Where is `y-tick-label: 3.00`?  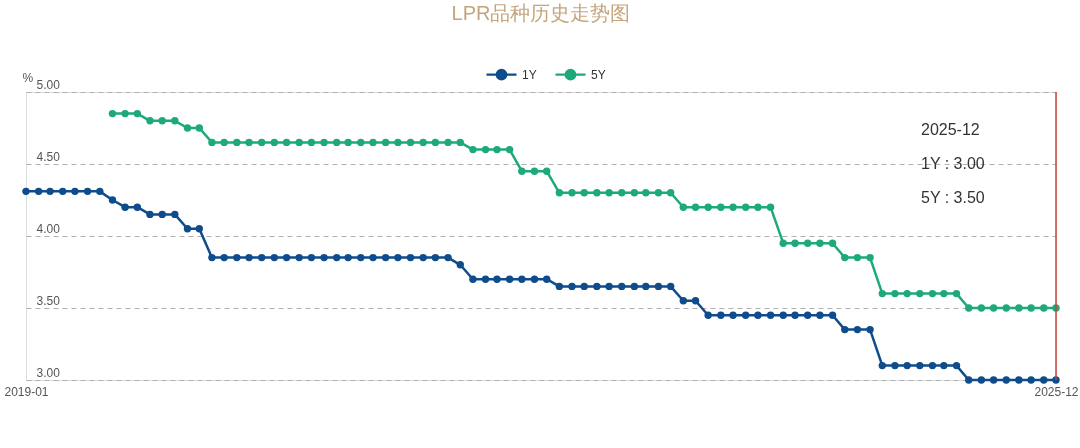
y-tick-label: 3.00 is located at coordinates (48, 372).